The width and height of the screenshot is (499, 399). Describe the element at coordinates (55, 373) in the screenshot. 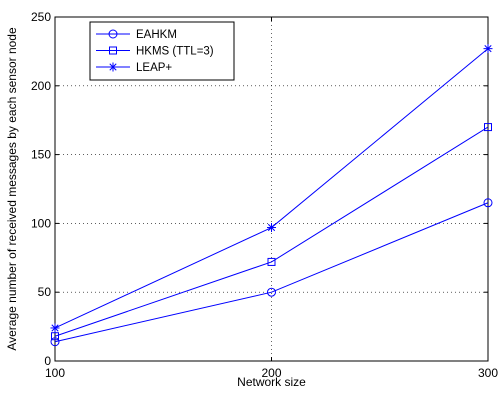

I see `x-tick-label: 100` at that location.